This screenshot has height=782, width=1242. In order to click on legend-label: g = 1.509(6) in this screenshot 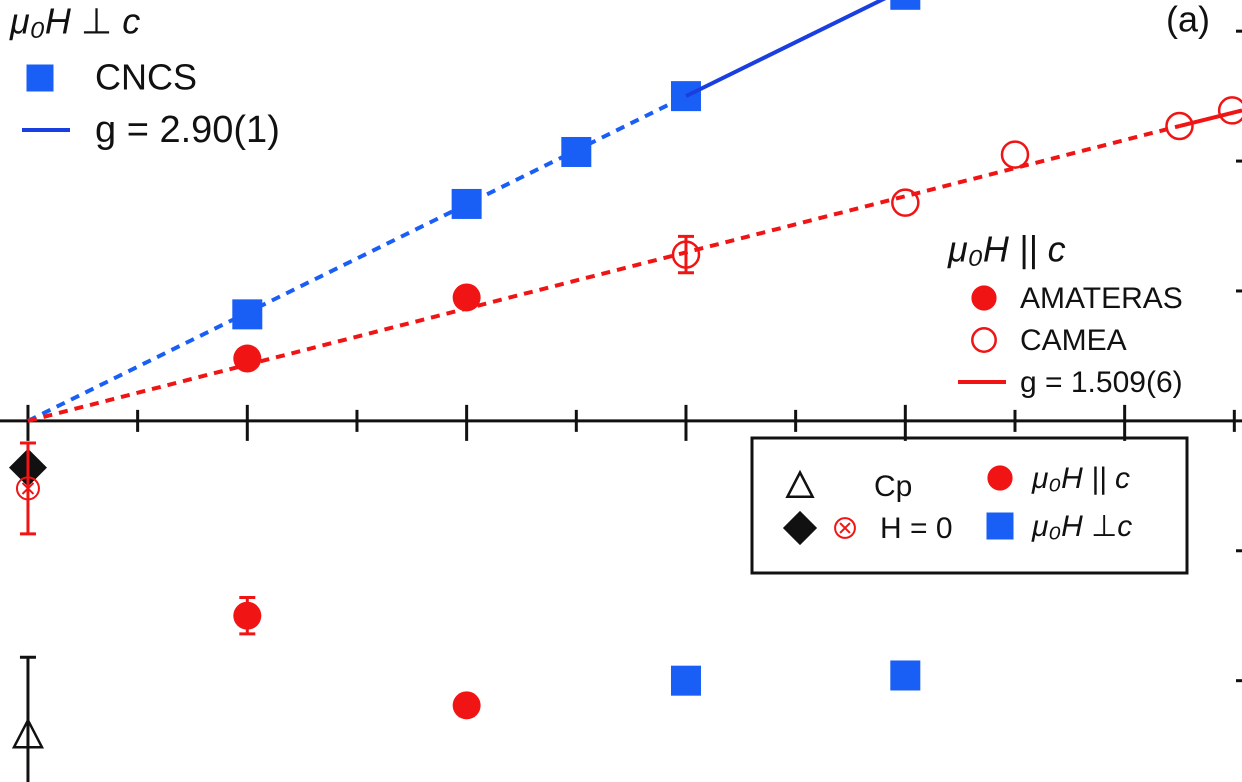, I will do `click(1101, 382)`.